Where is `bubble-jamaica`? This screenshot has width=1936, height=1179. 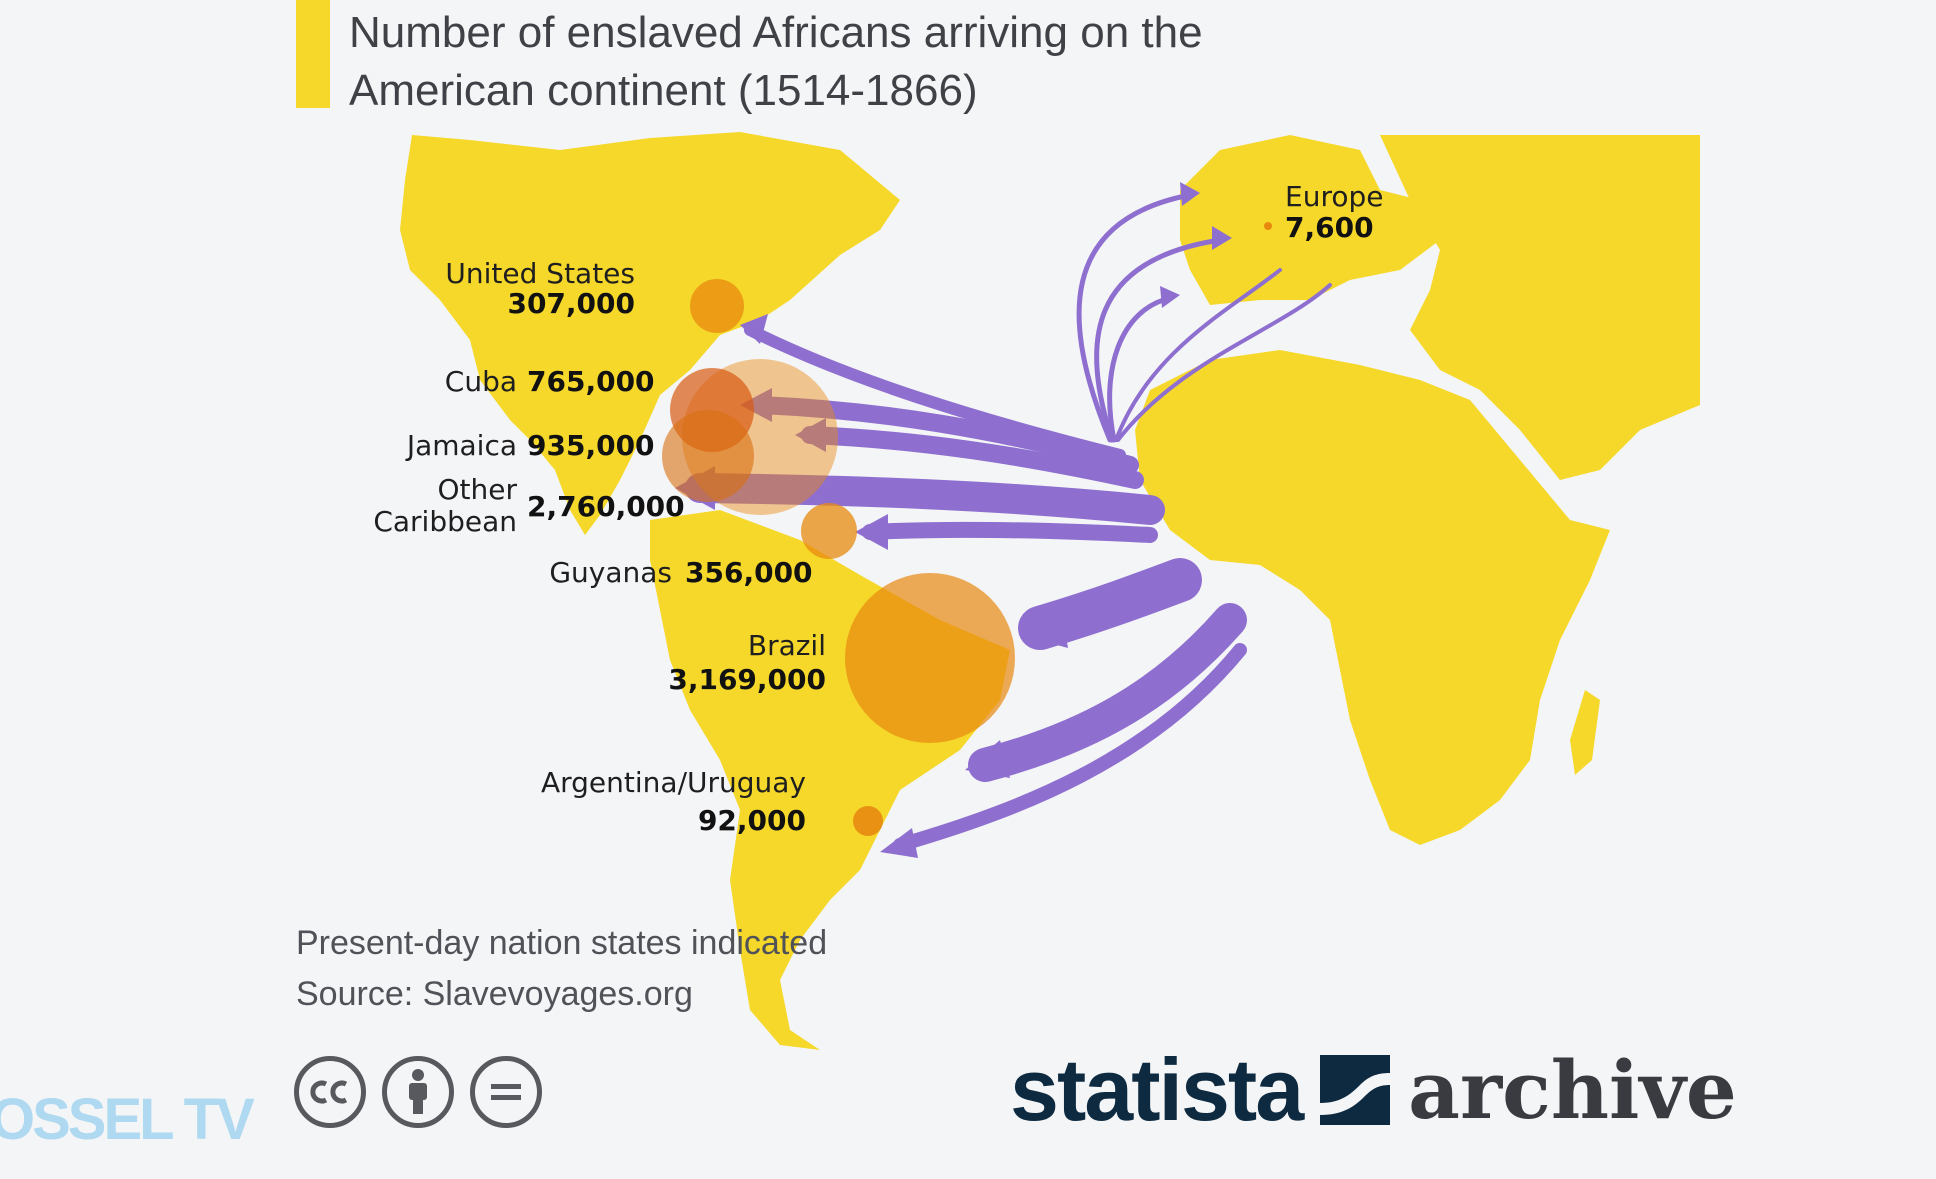 bubble-jamaica is located at coordinates (708, 456).